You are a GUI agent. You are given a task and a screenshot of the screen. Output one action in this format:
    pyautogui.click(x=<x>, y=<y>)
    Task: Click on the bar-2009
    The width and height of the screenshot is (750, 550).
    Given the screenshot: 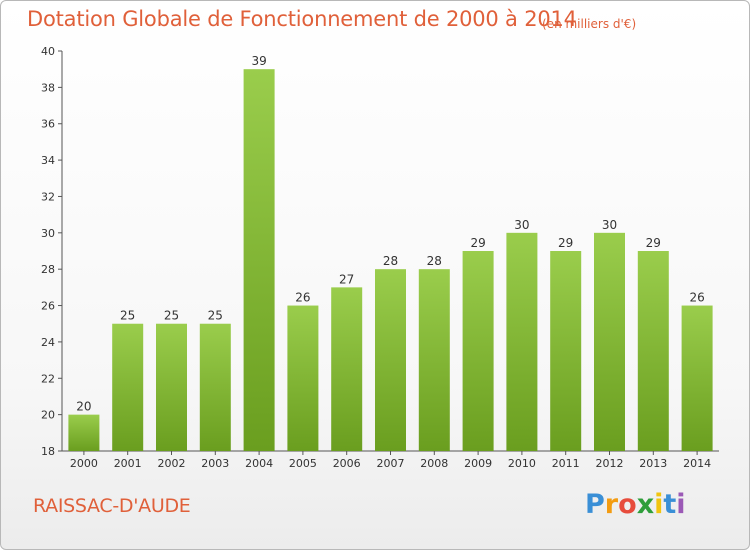 What is the action you would take?
    pyautogui.click(x=478, y=351)
    